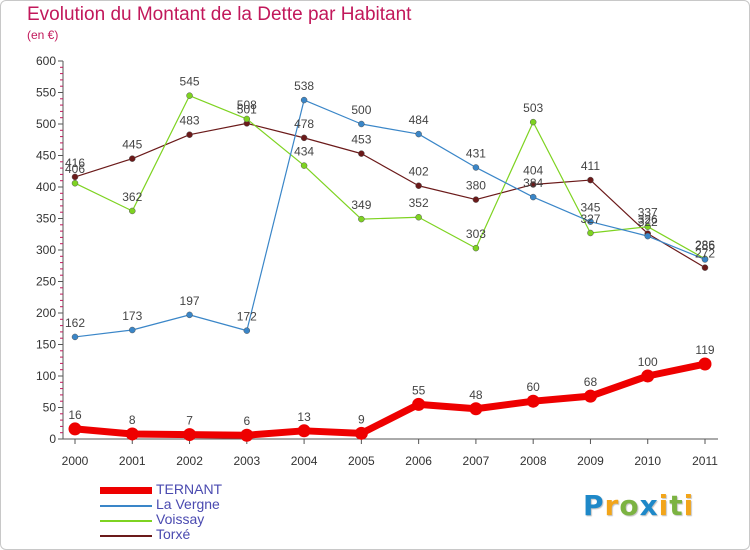  What do you see at coordinates (246, 461) in the screenshot?
I see `x-tick-label: 2003` at bounding box center [246, 461].